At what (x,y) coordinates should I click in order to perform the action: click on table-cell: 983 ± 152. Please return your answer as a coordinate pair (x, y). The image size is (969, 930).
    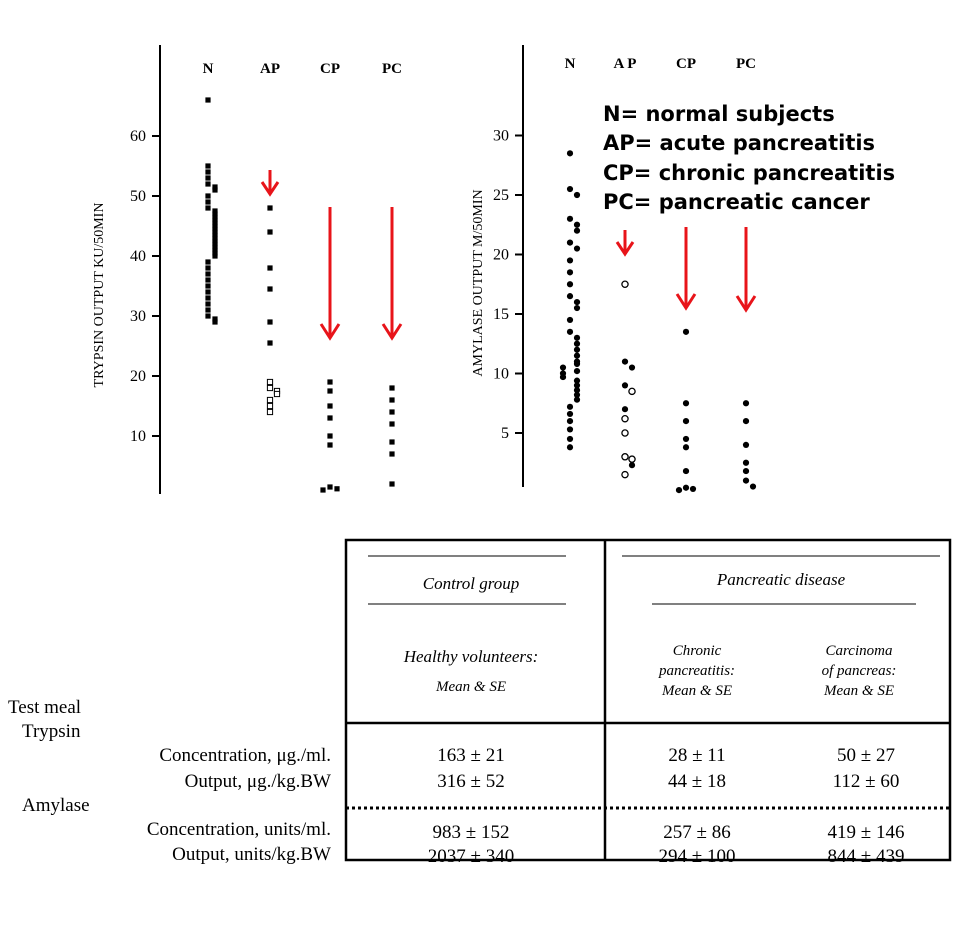
    Looking at the image, I should click on (471, 832).